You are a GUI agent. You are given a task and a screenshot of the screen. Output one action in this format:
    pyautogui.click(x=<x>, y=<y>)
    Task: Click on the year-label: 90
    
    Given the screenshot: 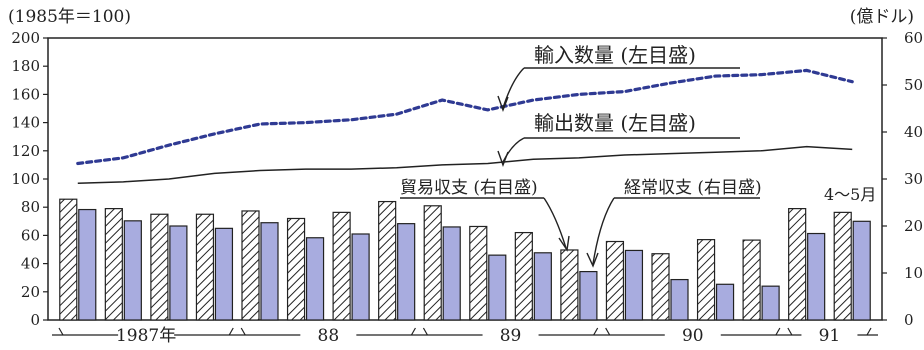 What is the action you would take?
    pyautogui.click(x=693, y=336)
    